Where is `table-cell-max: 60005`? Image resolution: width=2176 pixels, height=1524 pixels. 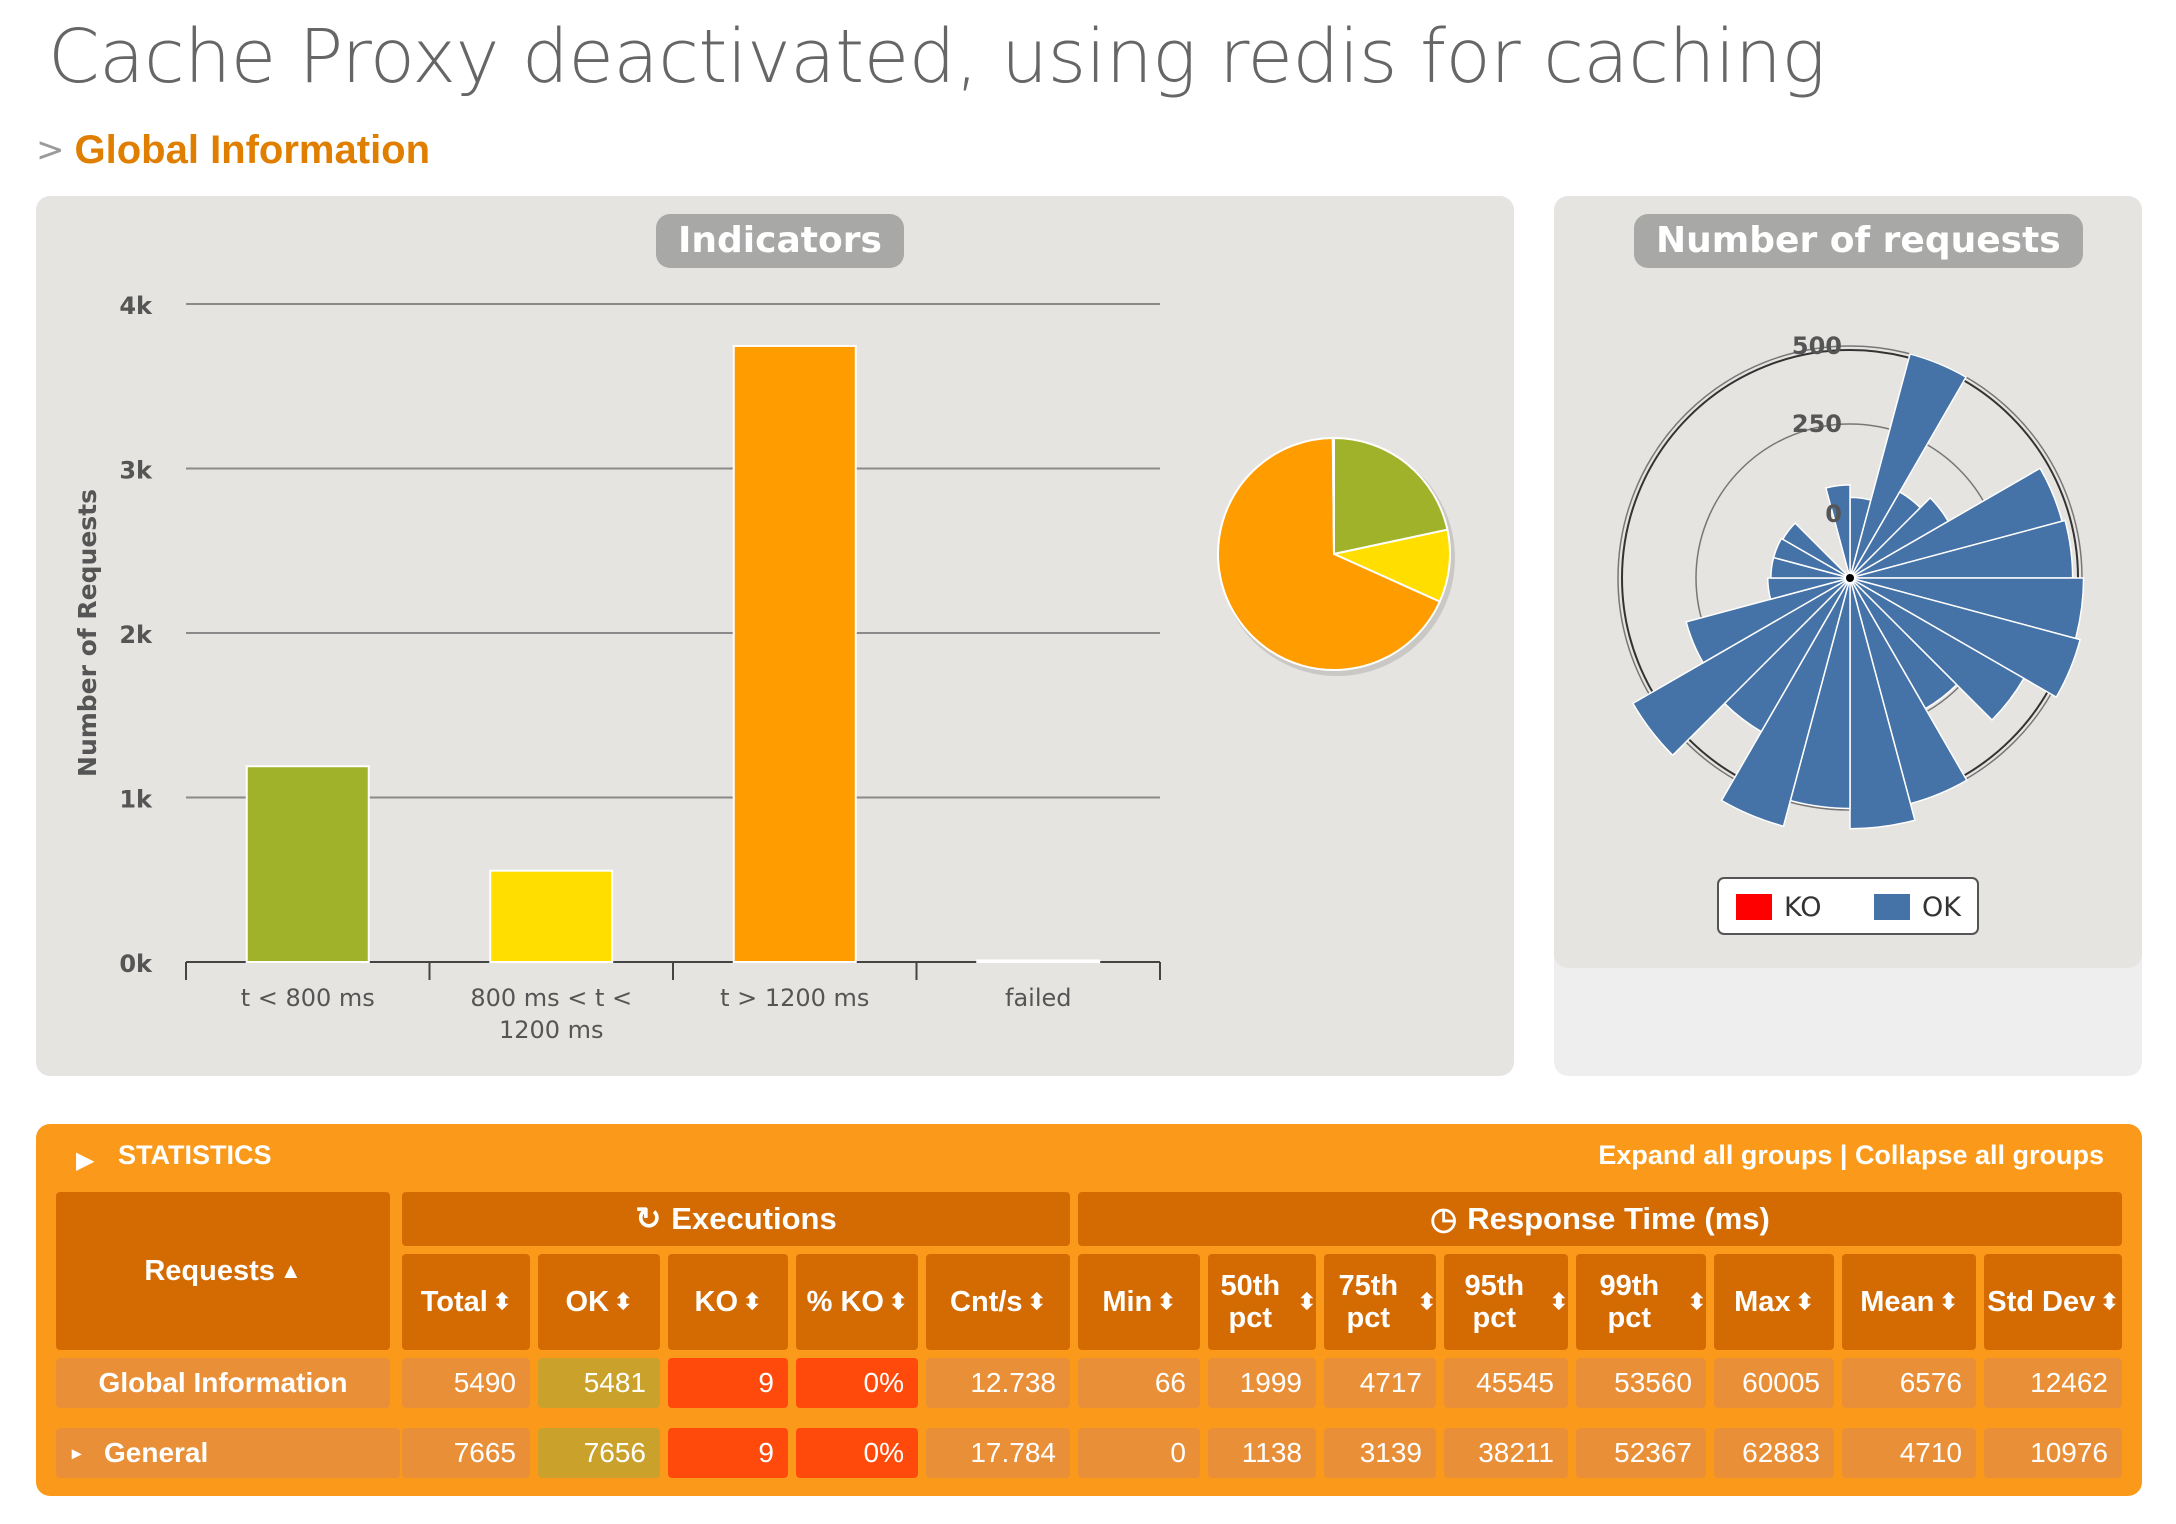 table-cell-max: 60005 is located at coordinates (1774, 1383).